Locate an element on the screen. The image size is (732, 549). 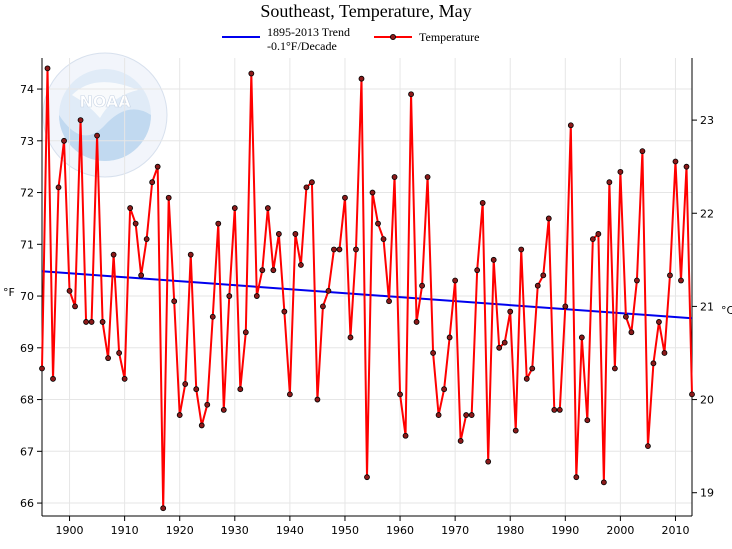
y-left-tick-label: 71 is located at coordinates (27, 244).